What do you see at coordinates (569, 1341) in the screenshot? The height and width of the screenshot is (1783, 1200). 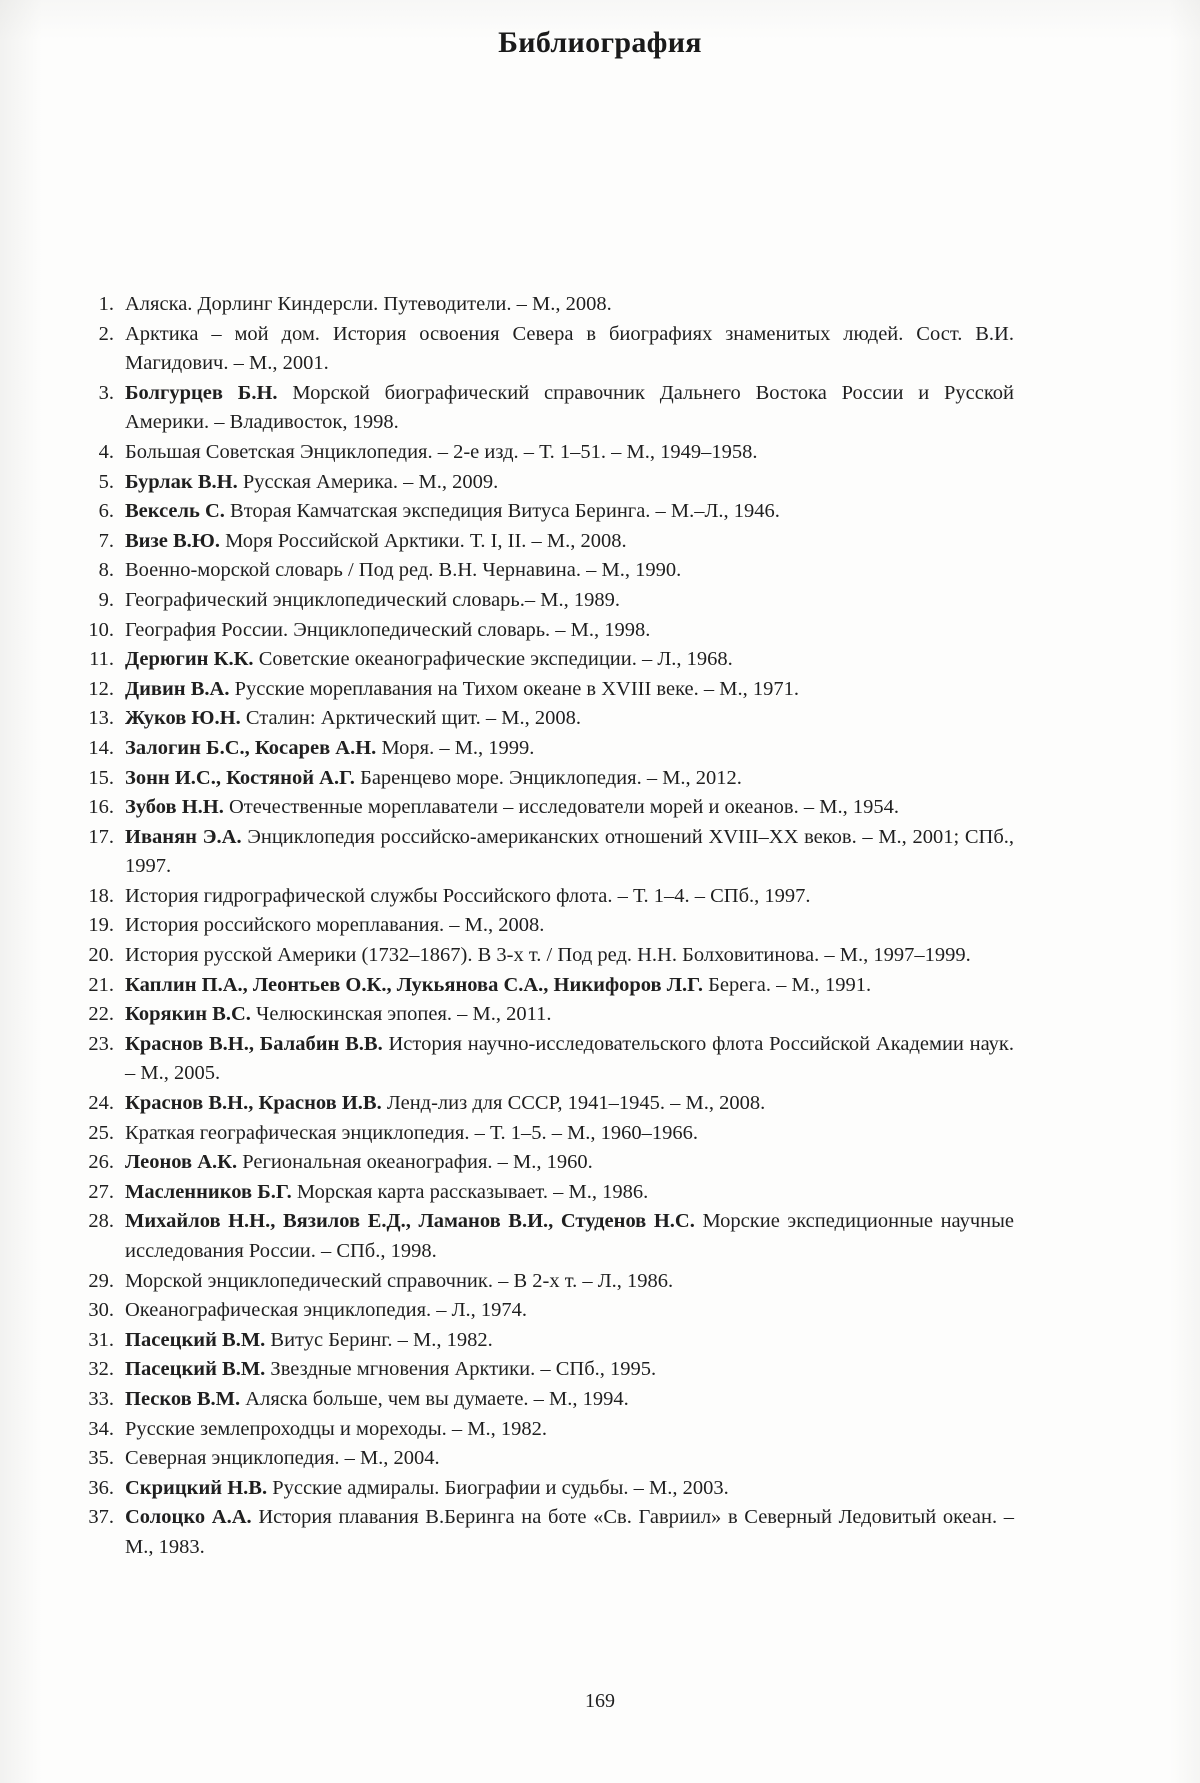 I see `entry-text: Пасецкий В.М. Витус Беринг. – М., 1982.` at bounding box center [569, 1341].